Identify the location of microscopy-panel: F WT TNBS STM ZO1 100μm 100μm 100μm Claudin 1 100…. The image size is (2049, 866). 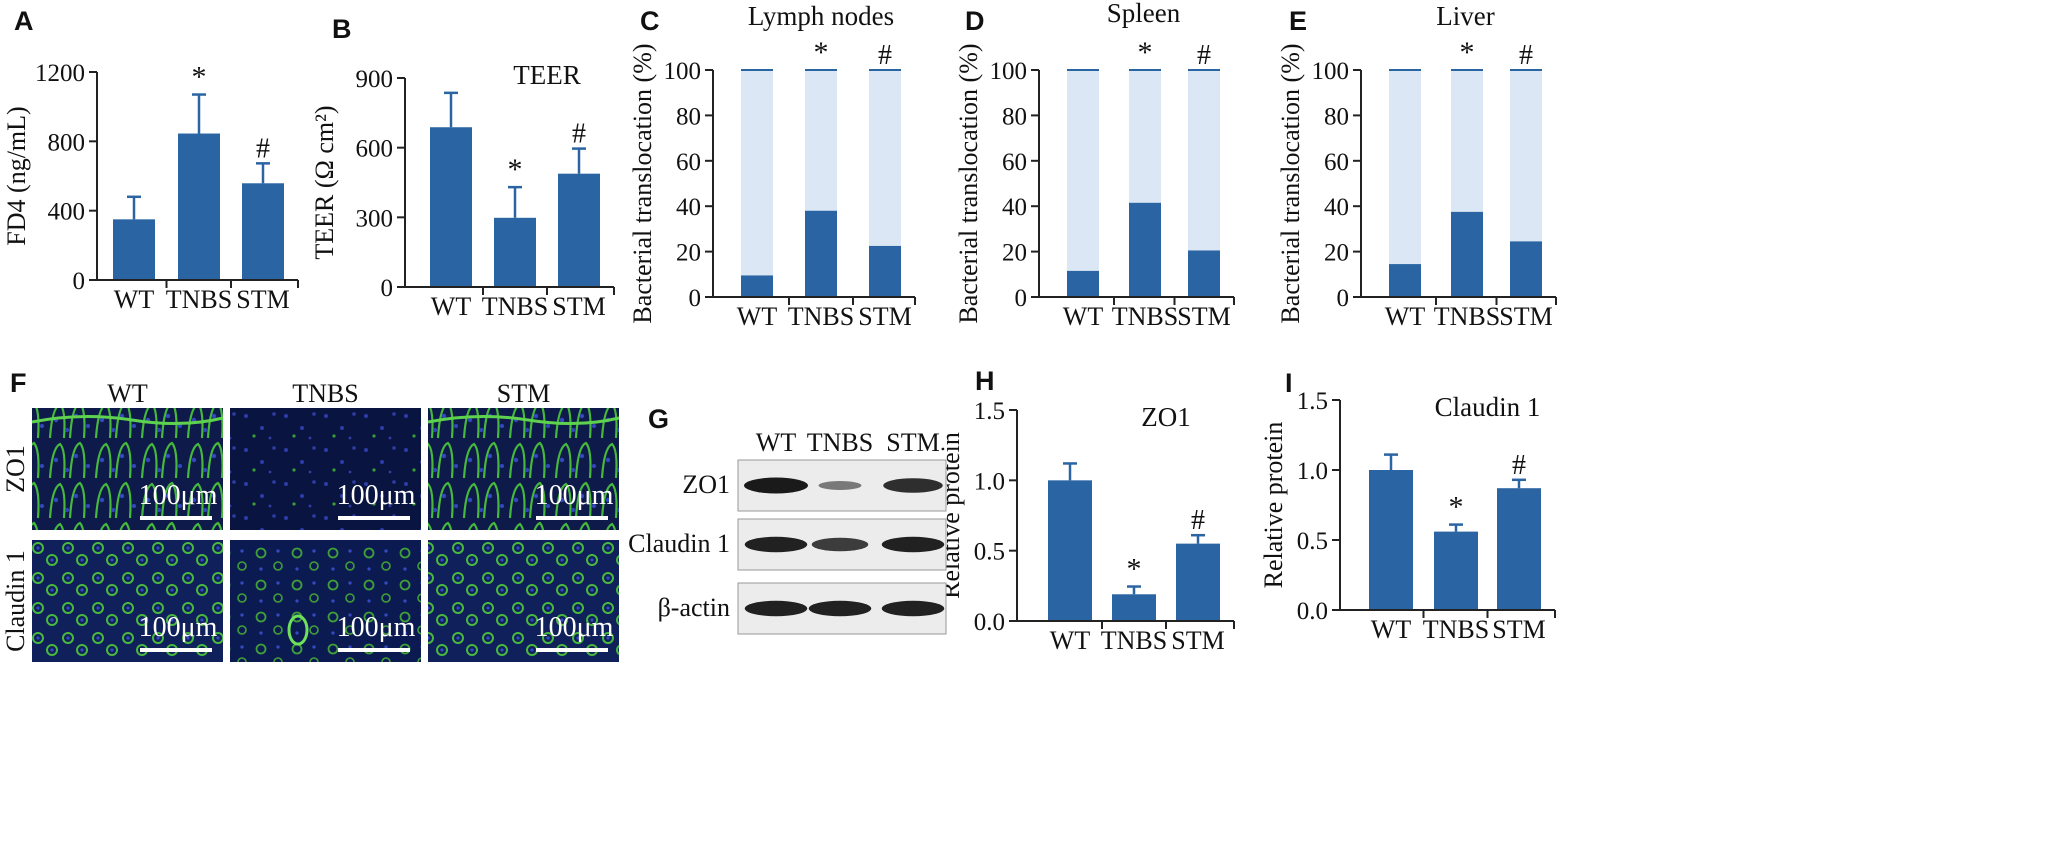
(310, 515).